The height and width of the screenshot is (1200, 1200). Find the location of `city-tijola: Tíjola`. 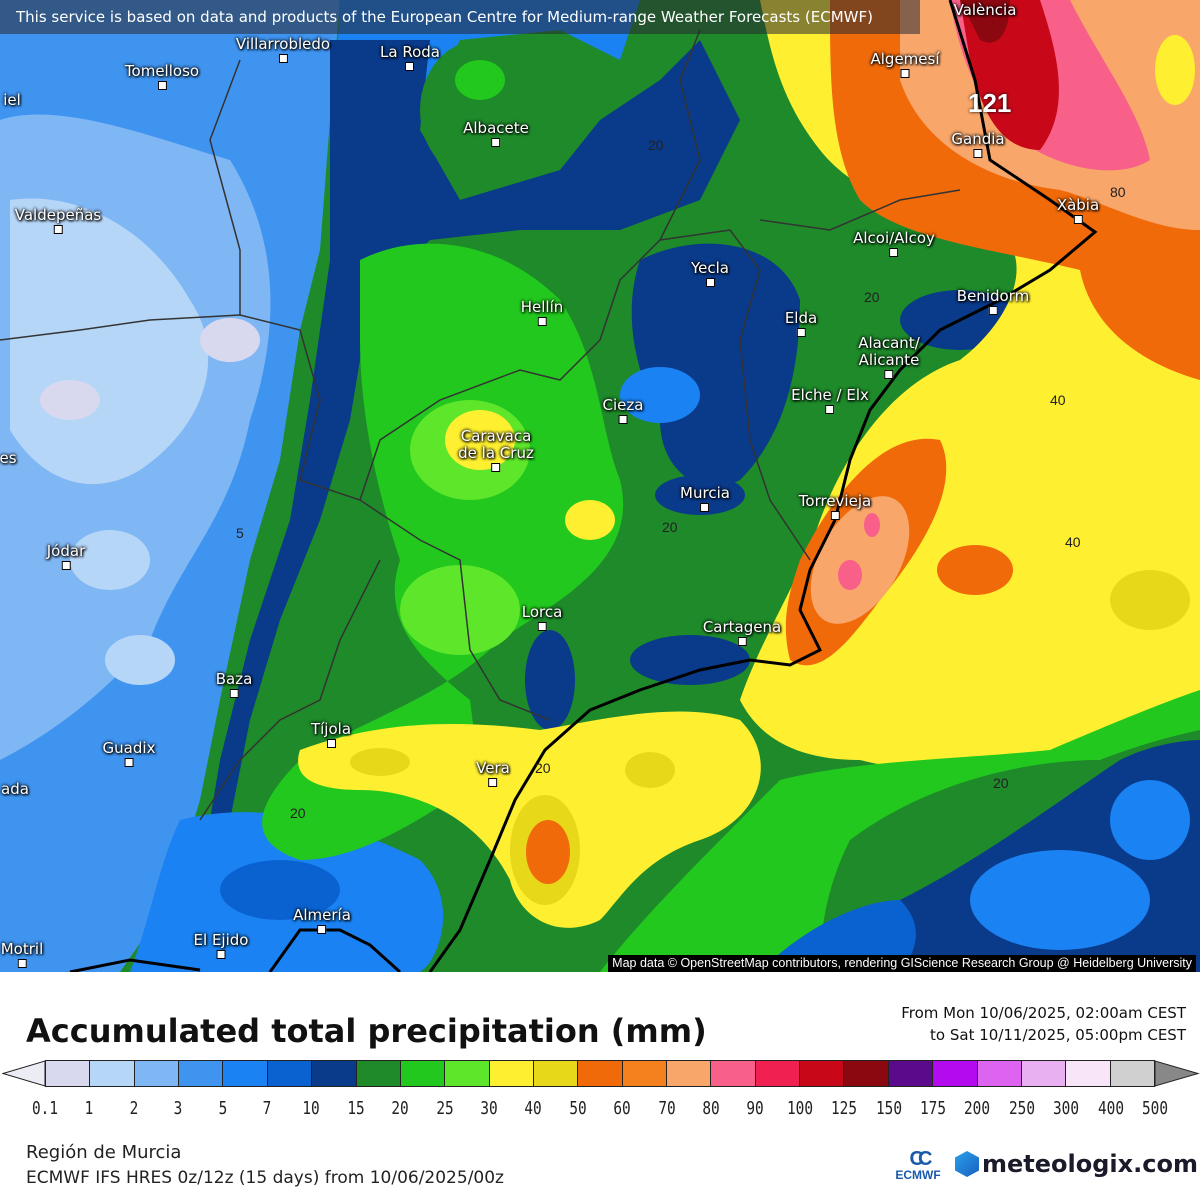

city-tijola: Tíjola is located at coordinates (331, 734).